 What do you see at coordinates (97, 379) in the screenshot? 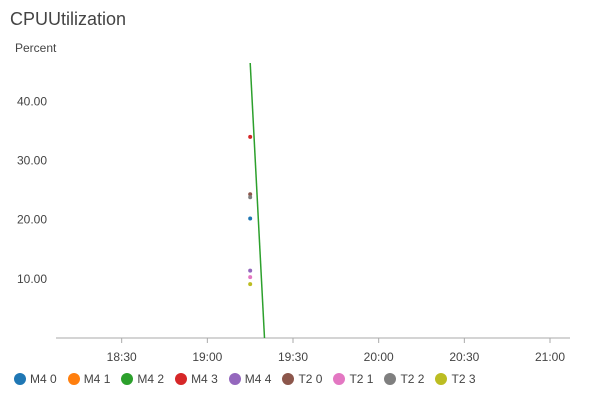
I see `legend-label: M4 1` at bounding box center [97, 379].